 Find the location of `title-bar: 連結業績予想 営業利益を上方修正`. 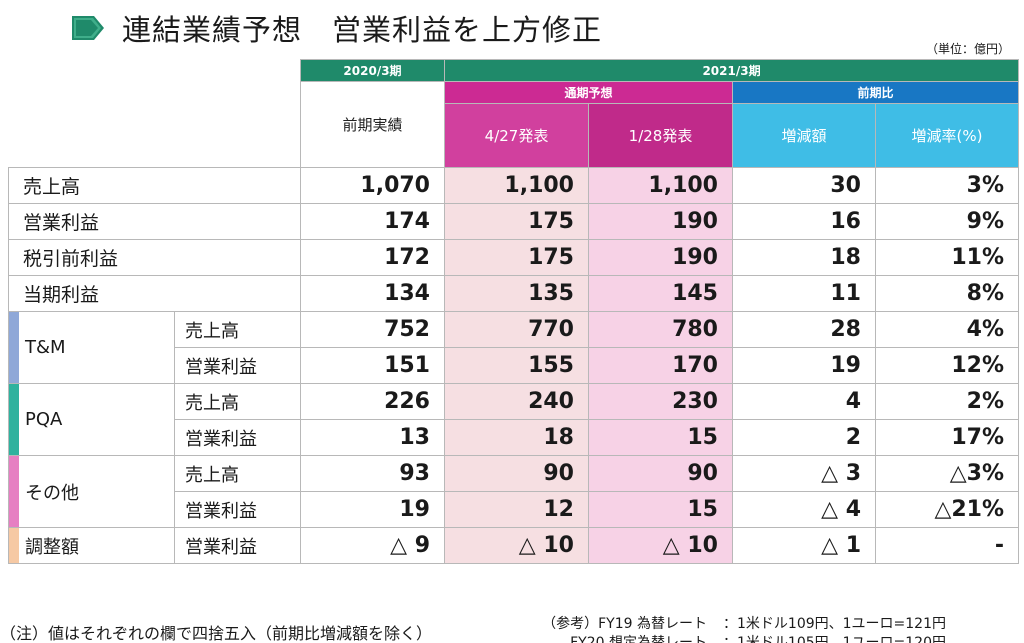

title-bar: 連結業績予想 営業利益を上方修正 is located at coordinates (337, 28).